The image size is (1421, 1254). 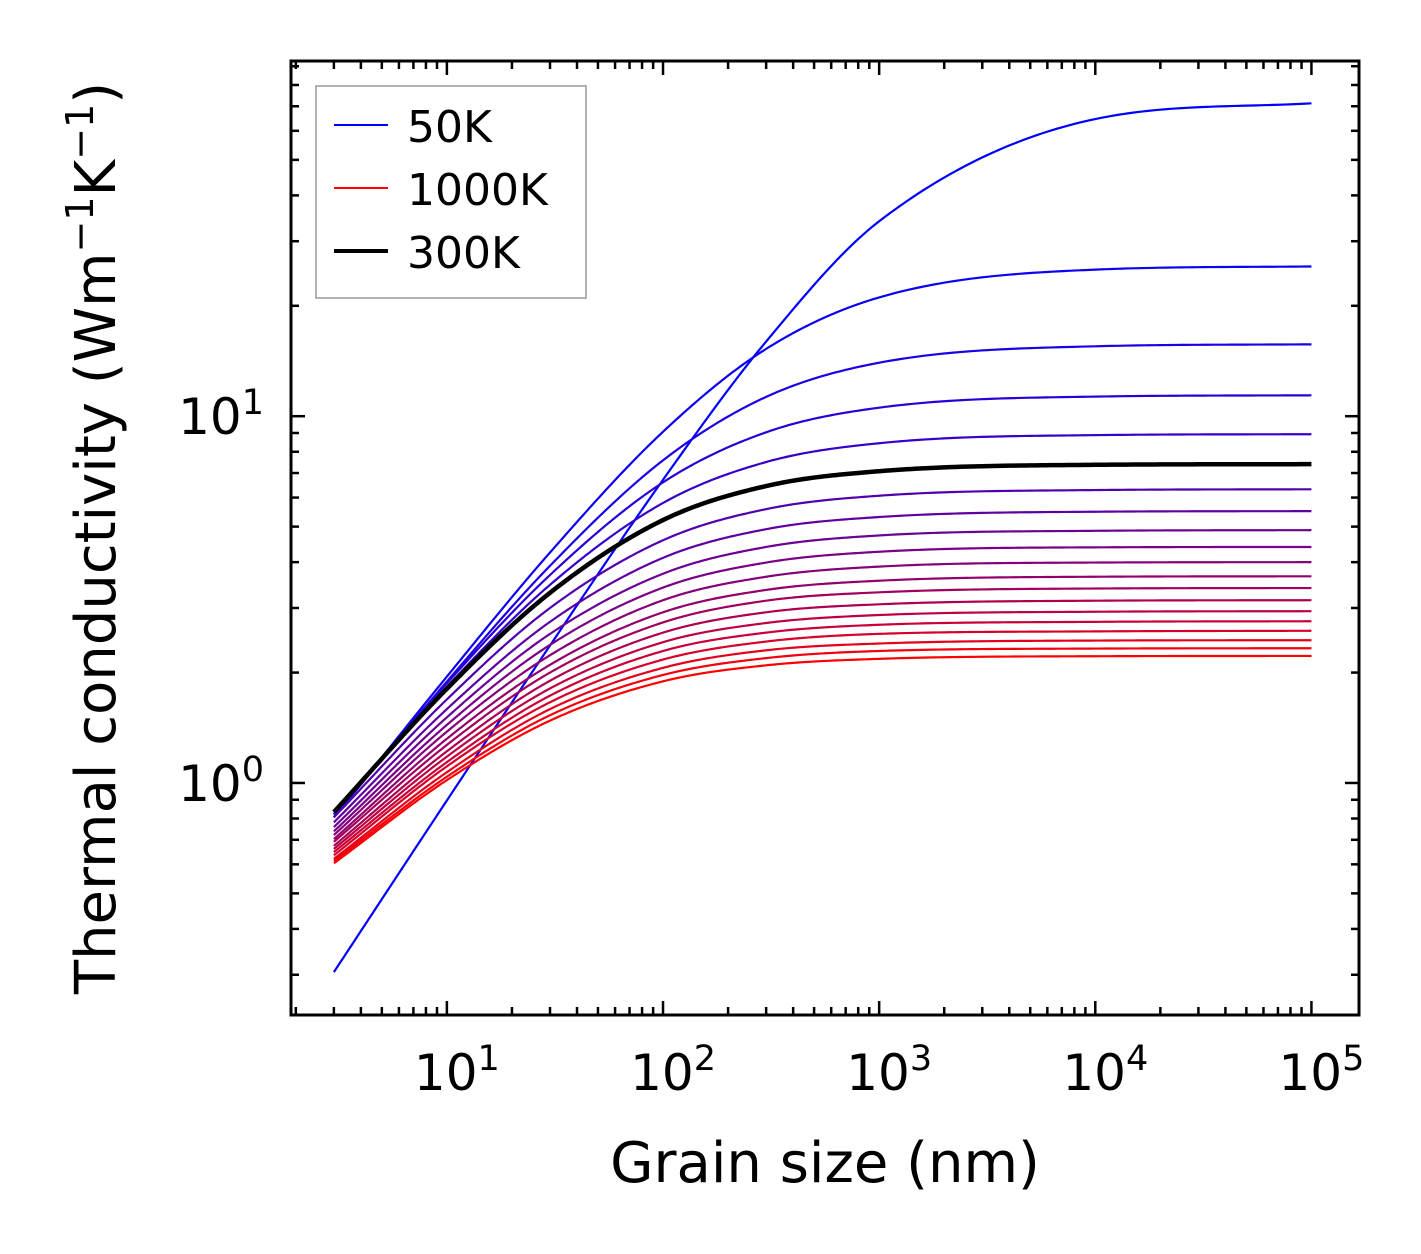 I want to click on legend-box, so click(x=451, y=192).